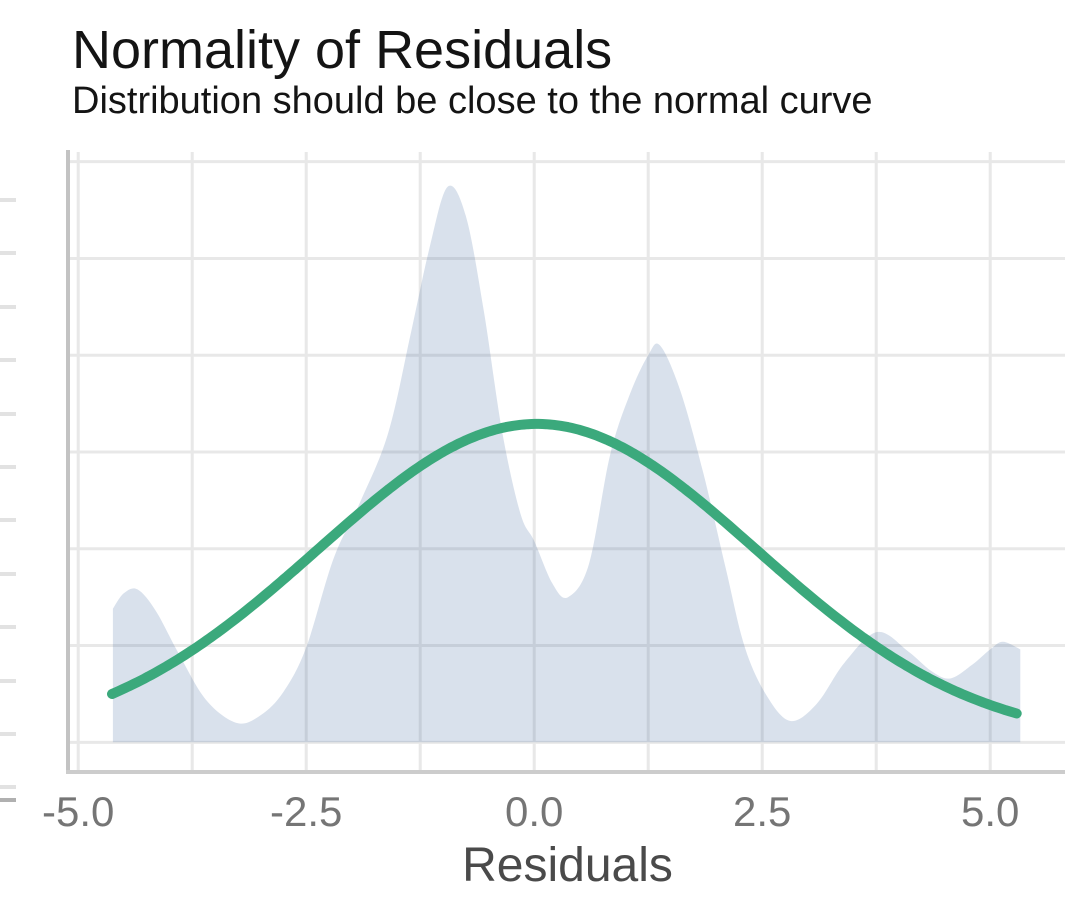  Describe the element at coordinates (78, 811) in the screenshot. I see `x-tick-label: -5.0` at that location.